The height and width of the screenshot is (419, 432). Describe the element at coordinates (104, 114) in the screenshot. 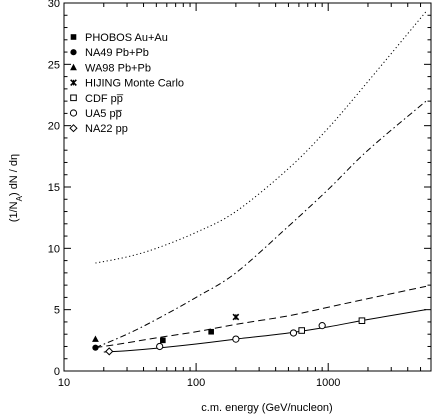

I see `legend-label: UA5 pp̅` at that location.